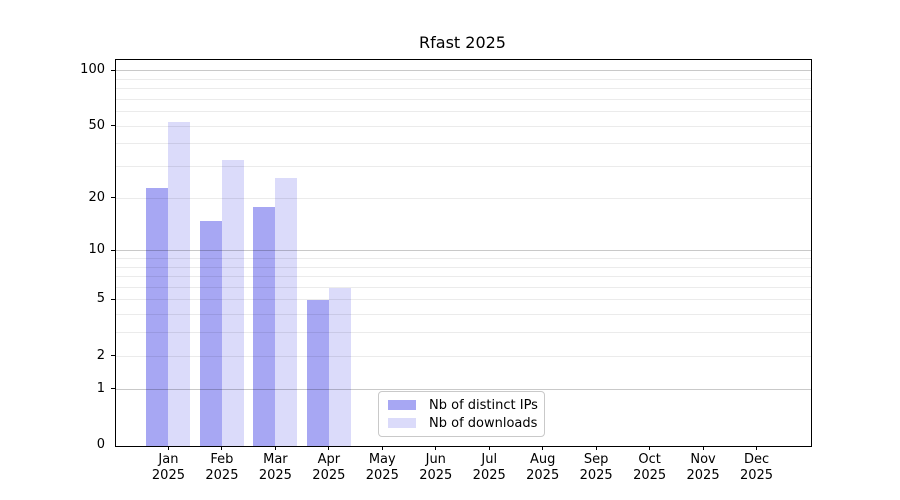 The width and height of the screenshot is (900, 500). I want to click on y-axis-tick-label: 20, so click(96, 197).